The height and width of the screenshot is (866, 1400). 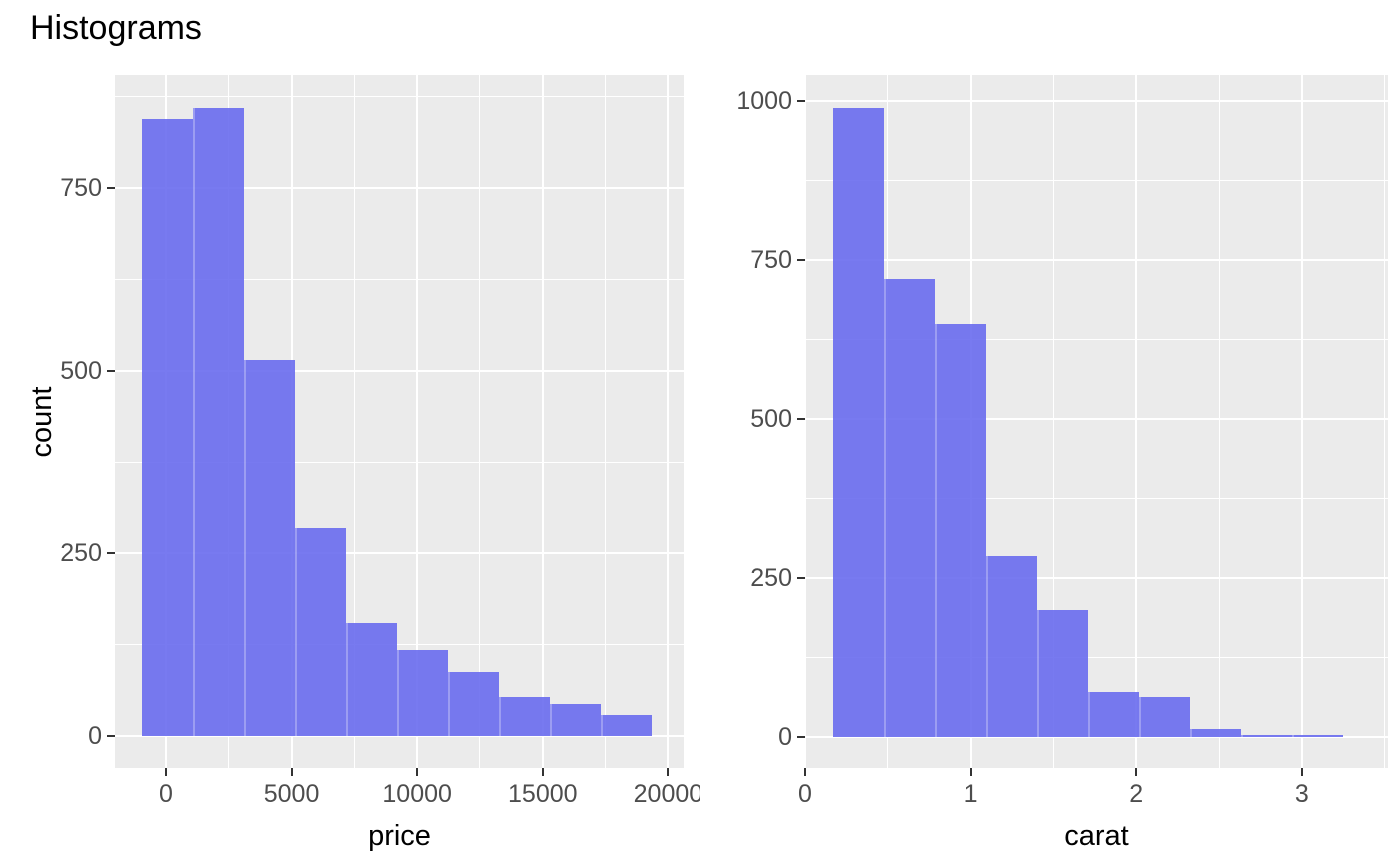 What do you see at coordinates (970, 794) in the screenshot?
I see `x-tick-label: 1` at bounding box center [970, 794].